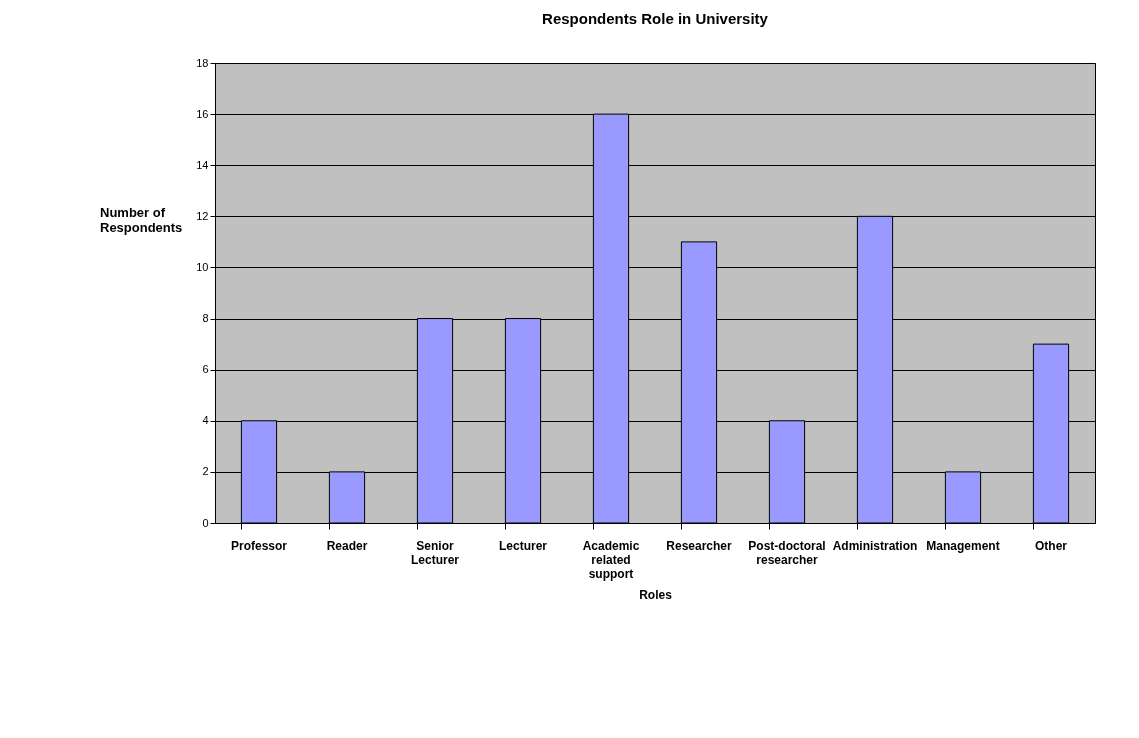  What do you see at coordinates (205, 471) in the screenshot?
I see `y-tick-label: 2` at bounding box center [205, 471].